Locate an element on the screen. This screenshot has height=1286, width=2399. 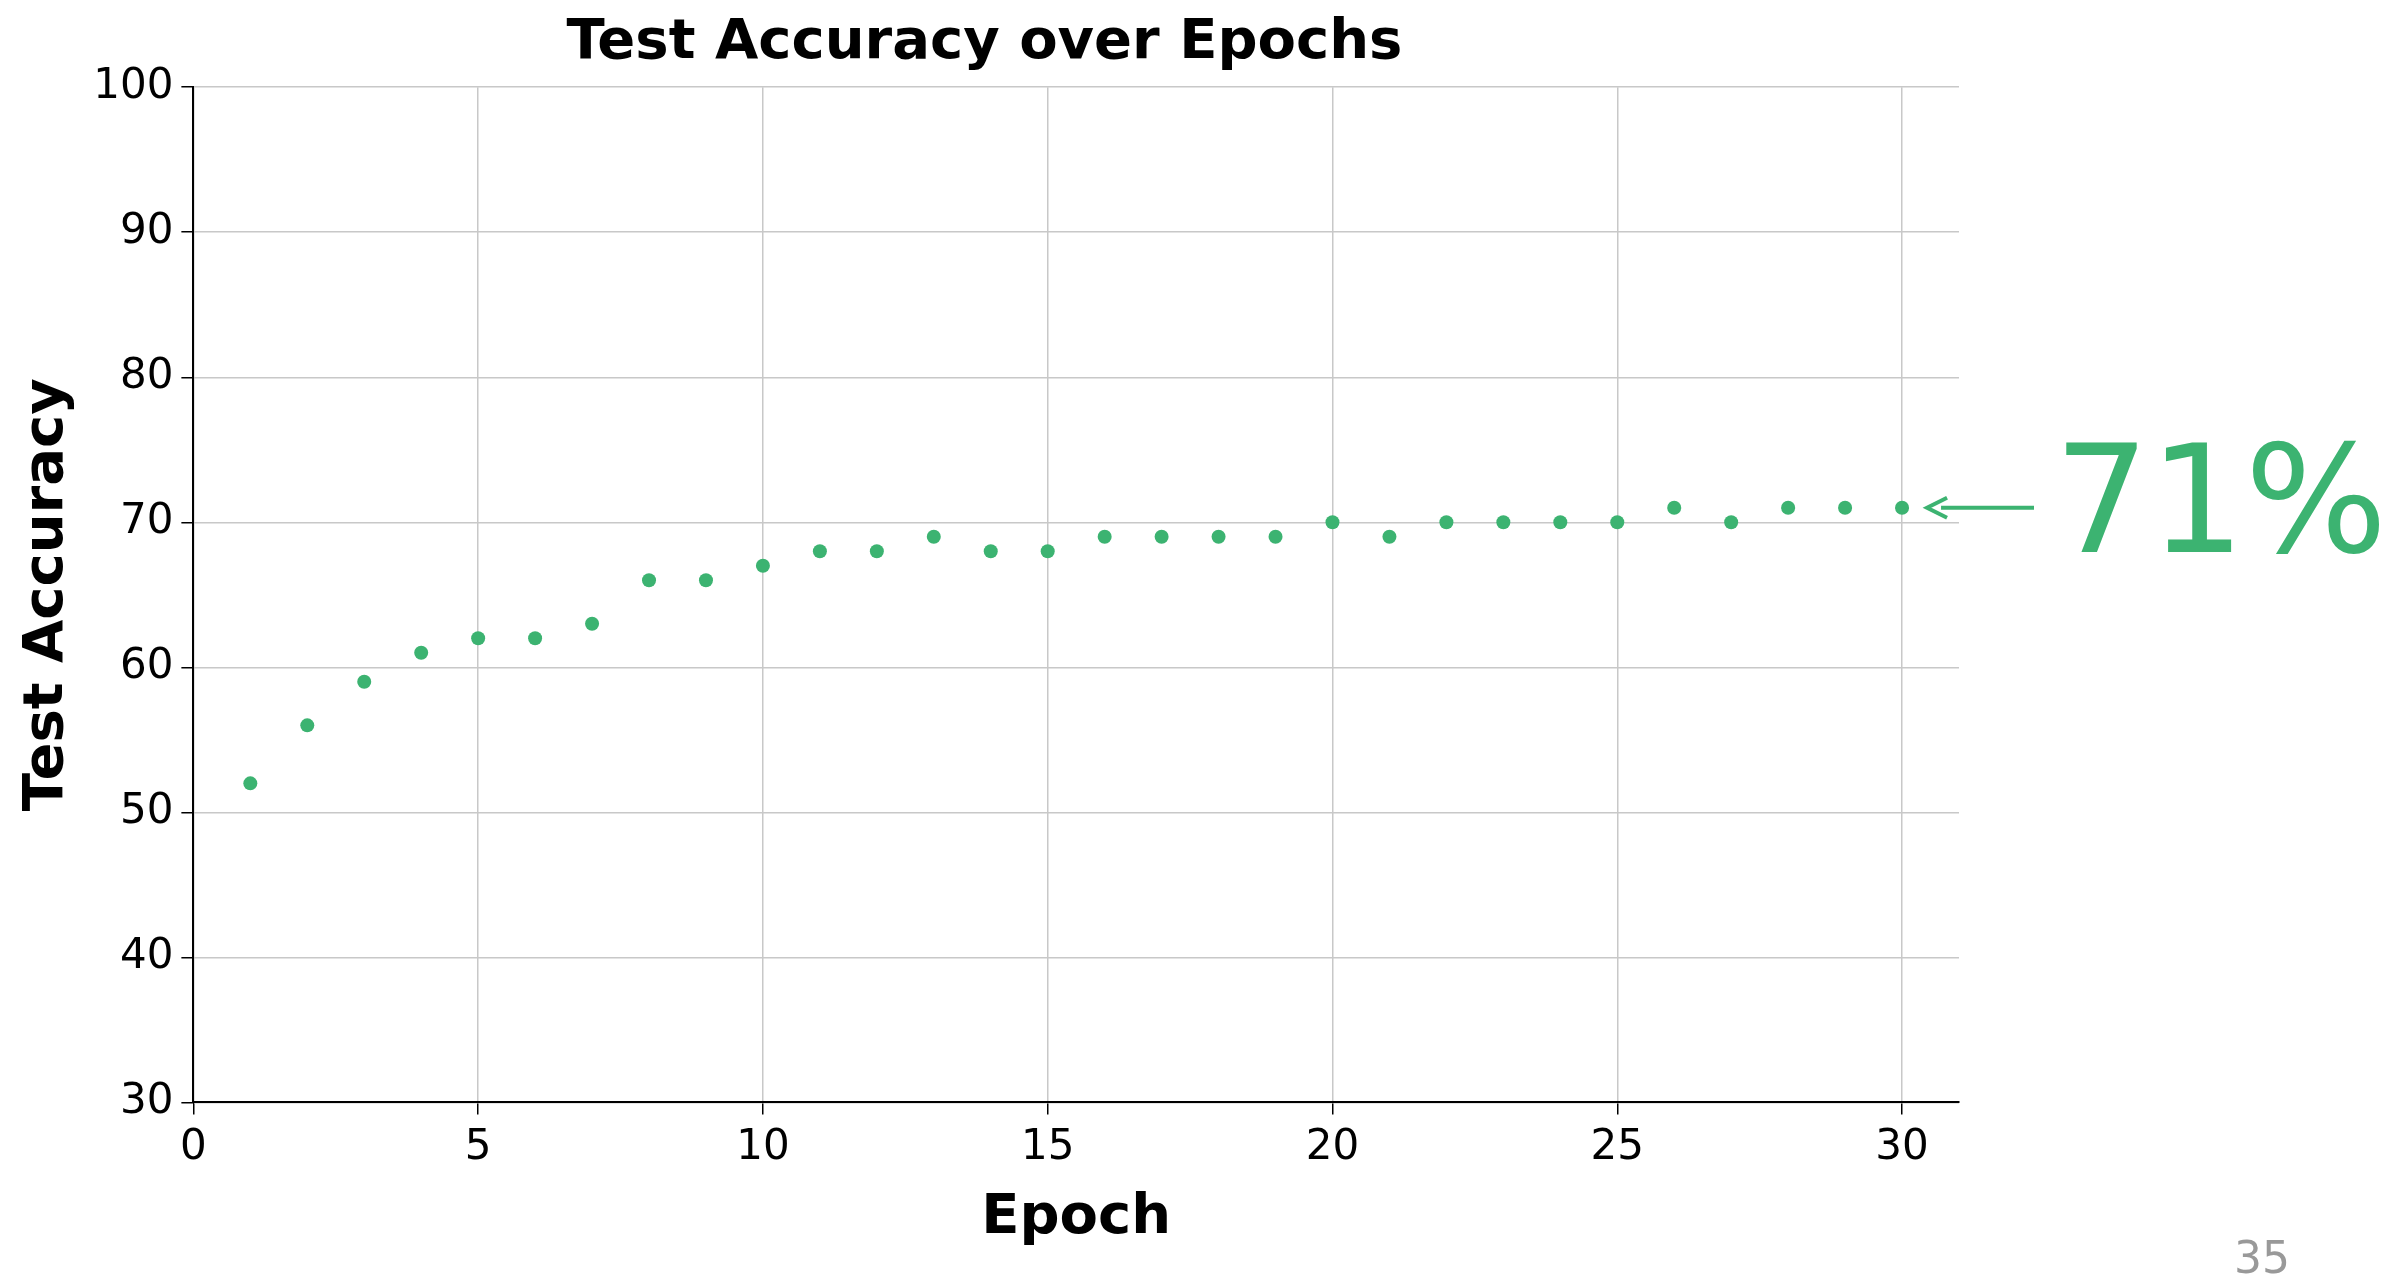
chart-title: Test Accuracy over Epochs is located at coordinates (984, 39).